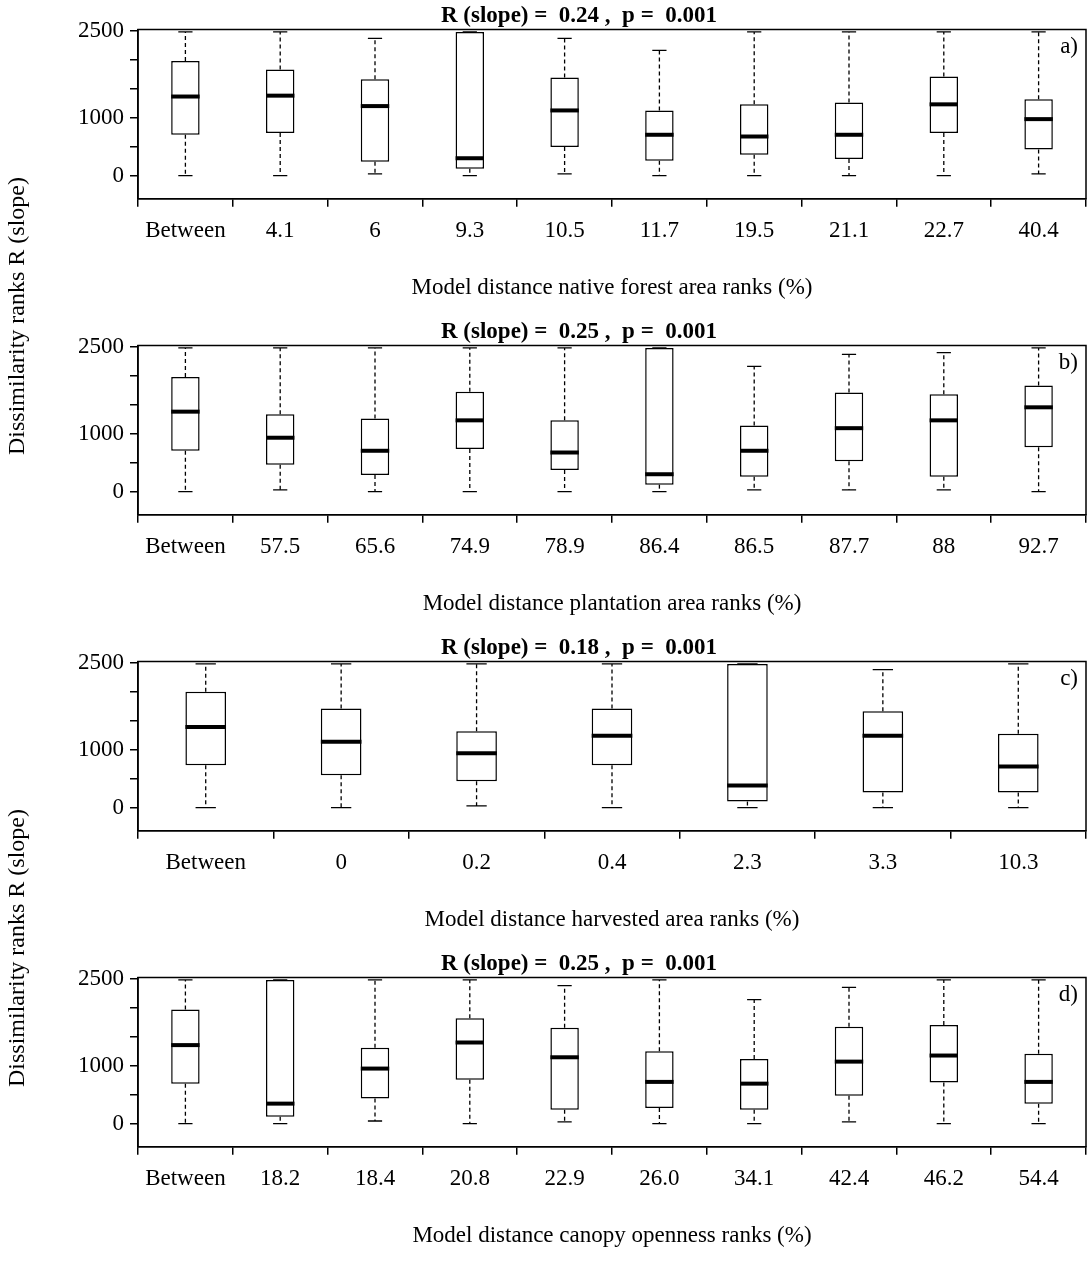 This screenshot has width=1089, height=1265. Describe the element at coordinates (754, 545) in the screenshot. I see `x-tick-label: 86.5` at that location.